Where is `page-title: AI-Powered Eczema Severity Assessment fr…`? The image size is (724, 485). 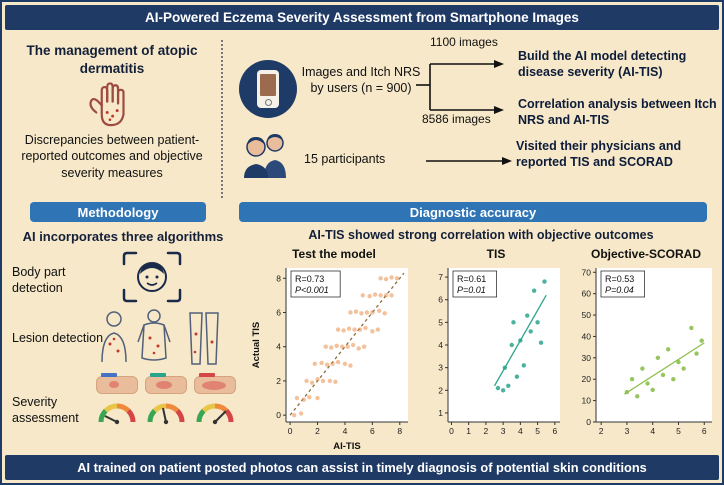
page-title: AI-Powered Eczema Severity Assessment fr… is located at coordinates (362, 17).